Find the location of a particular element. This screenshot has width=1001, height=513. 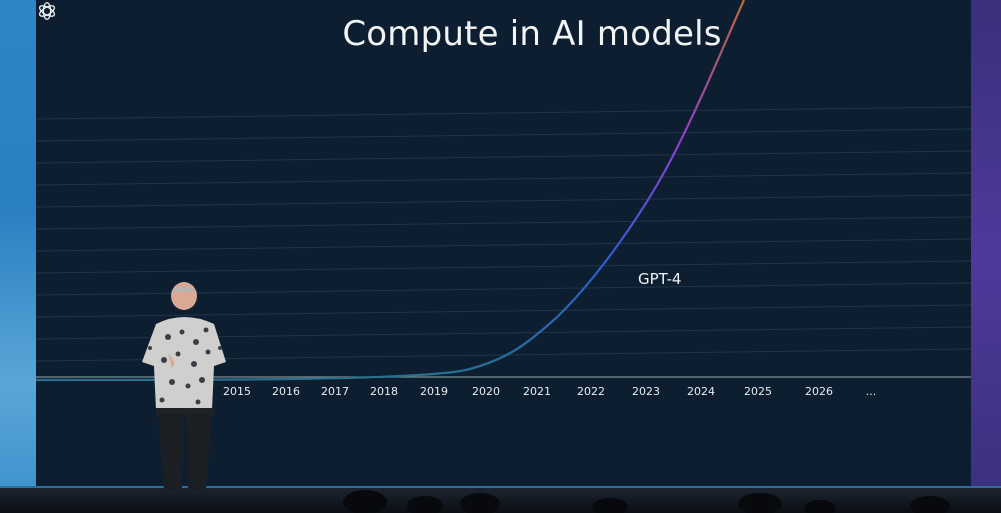

year-tick-label: 2026 is located at coordinates (819, 391).